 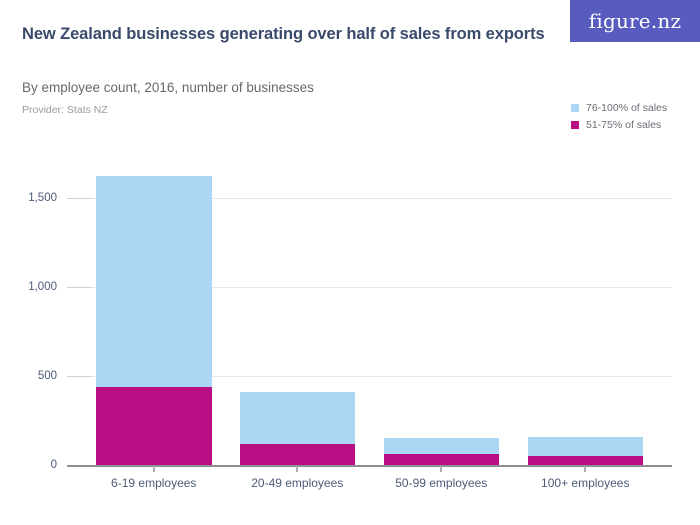 I want to click on y-axis-label: 0, so click(x=53, y=464).